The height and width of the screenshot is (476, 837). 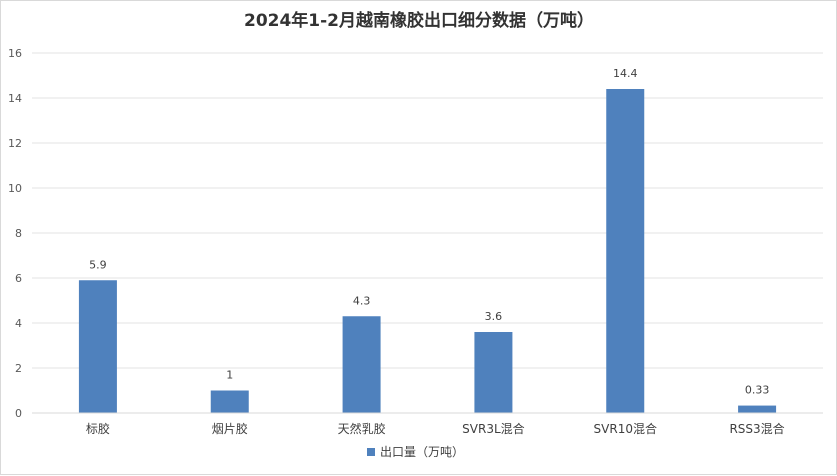 I want to click on data-label: 5.9, so click(x=98, y=264).